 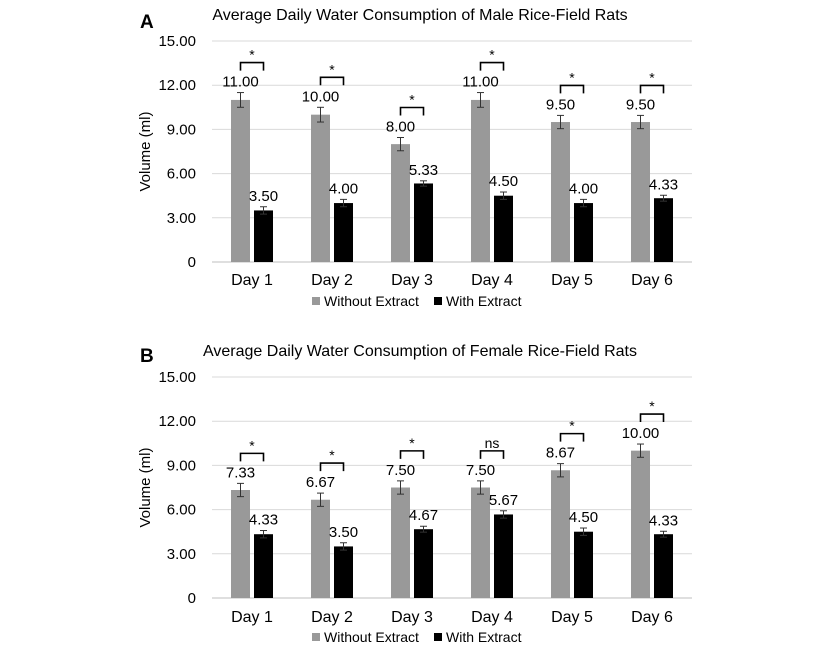 I want to click on data-label: 7.33, so click(x=240, y=472).